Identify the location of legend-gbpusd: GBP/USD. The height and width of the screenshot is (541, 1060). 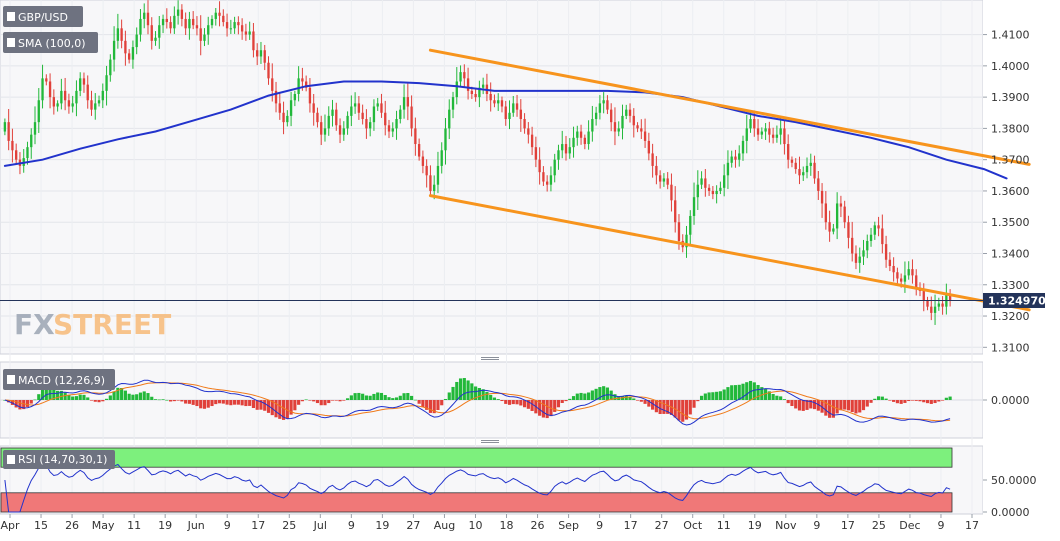
(43, 16).